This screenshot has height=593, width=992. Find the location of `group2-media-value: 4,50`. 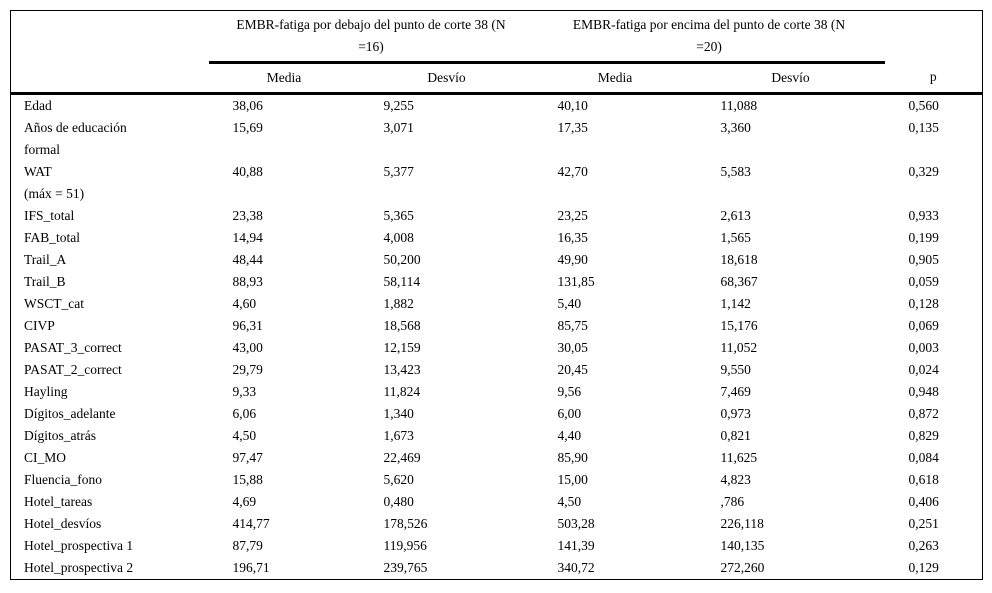

group2-media-value: 4,50 is located at coordinates (569, 501).